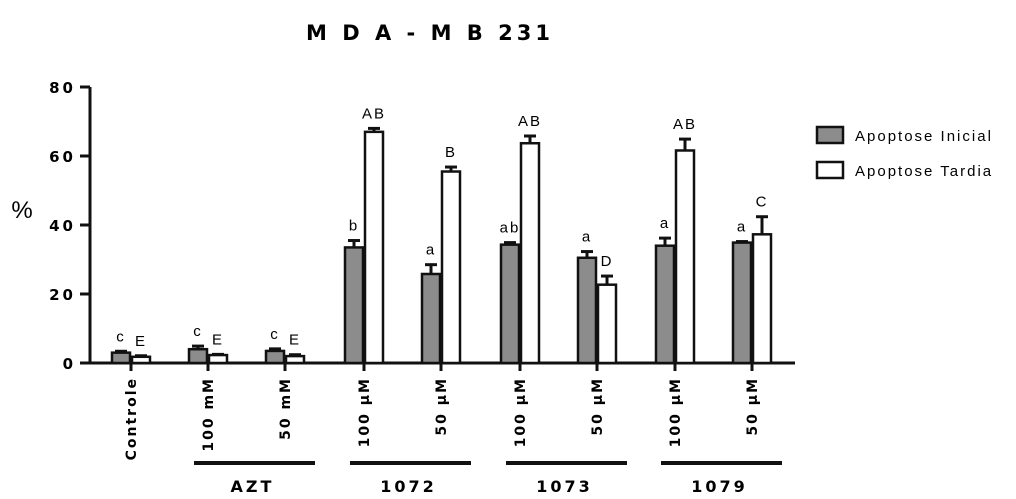 The height and width of the screenshot is (499, 1016). I want to click on legend-swatch-apoptose-inicial, so click(830, 135).